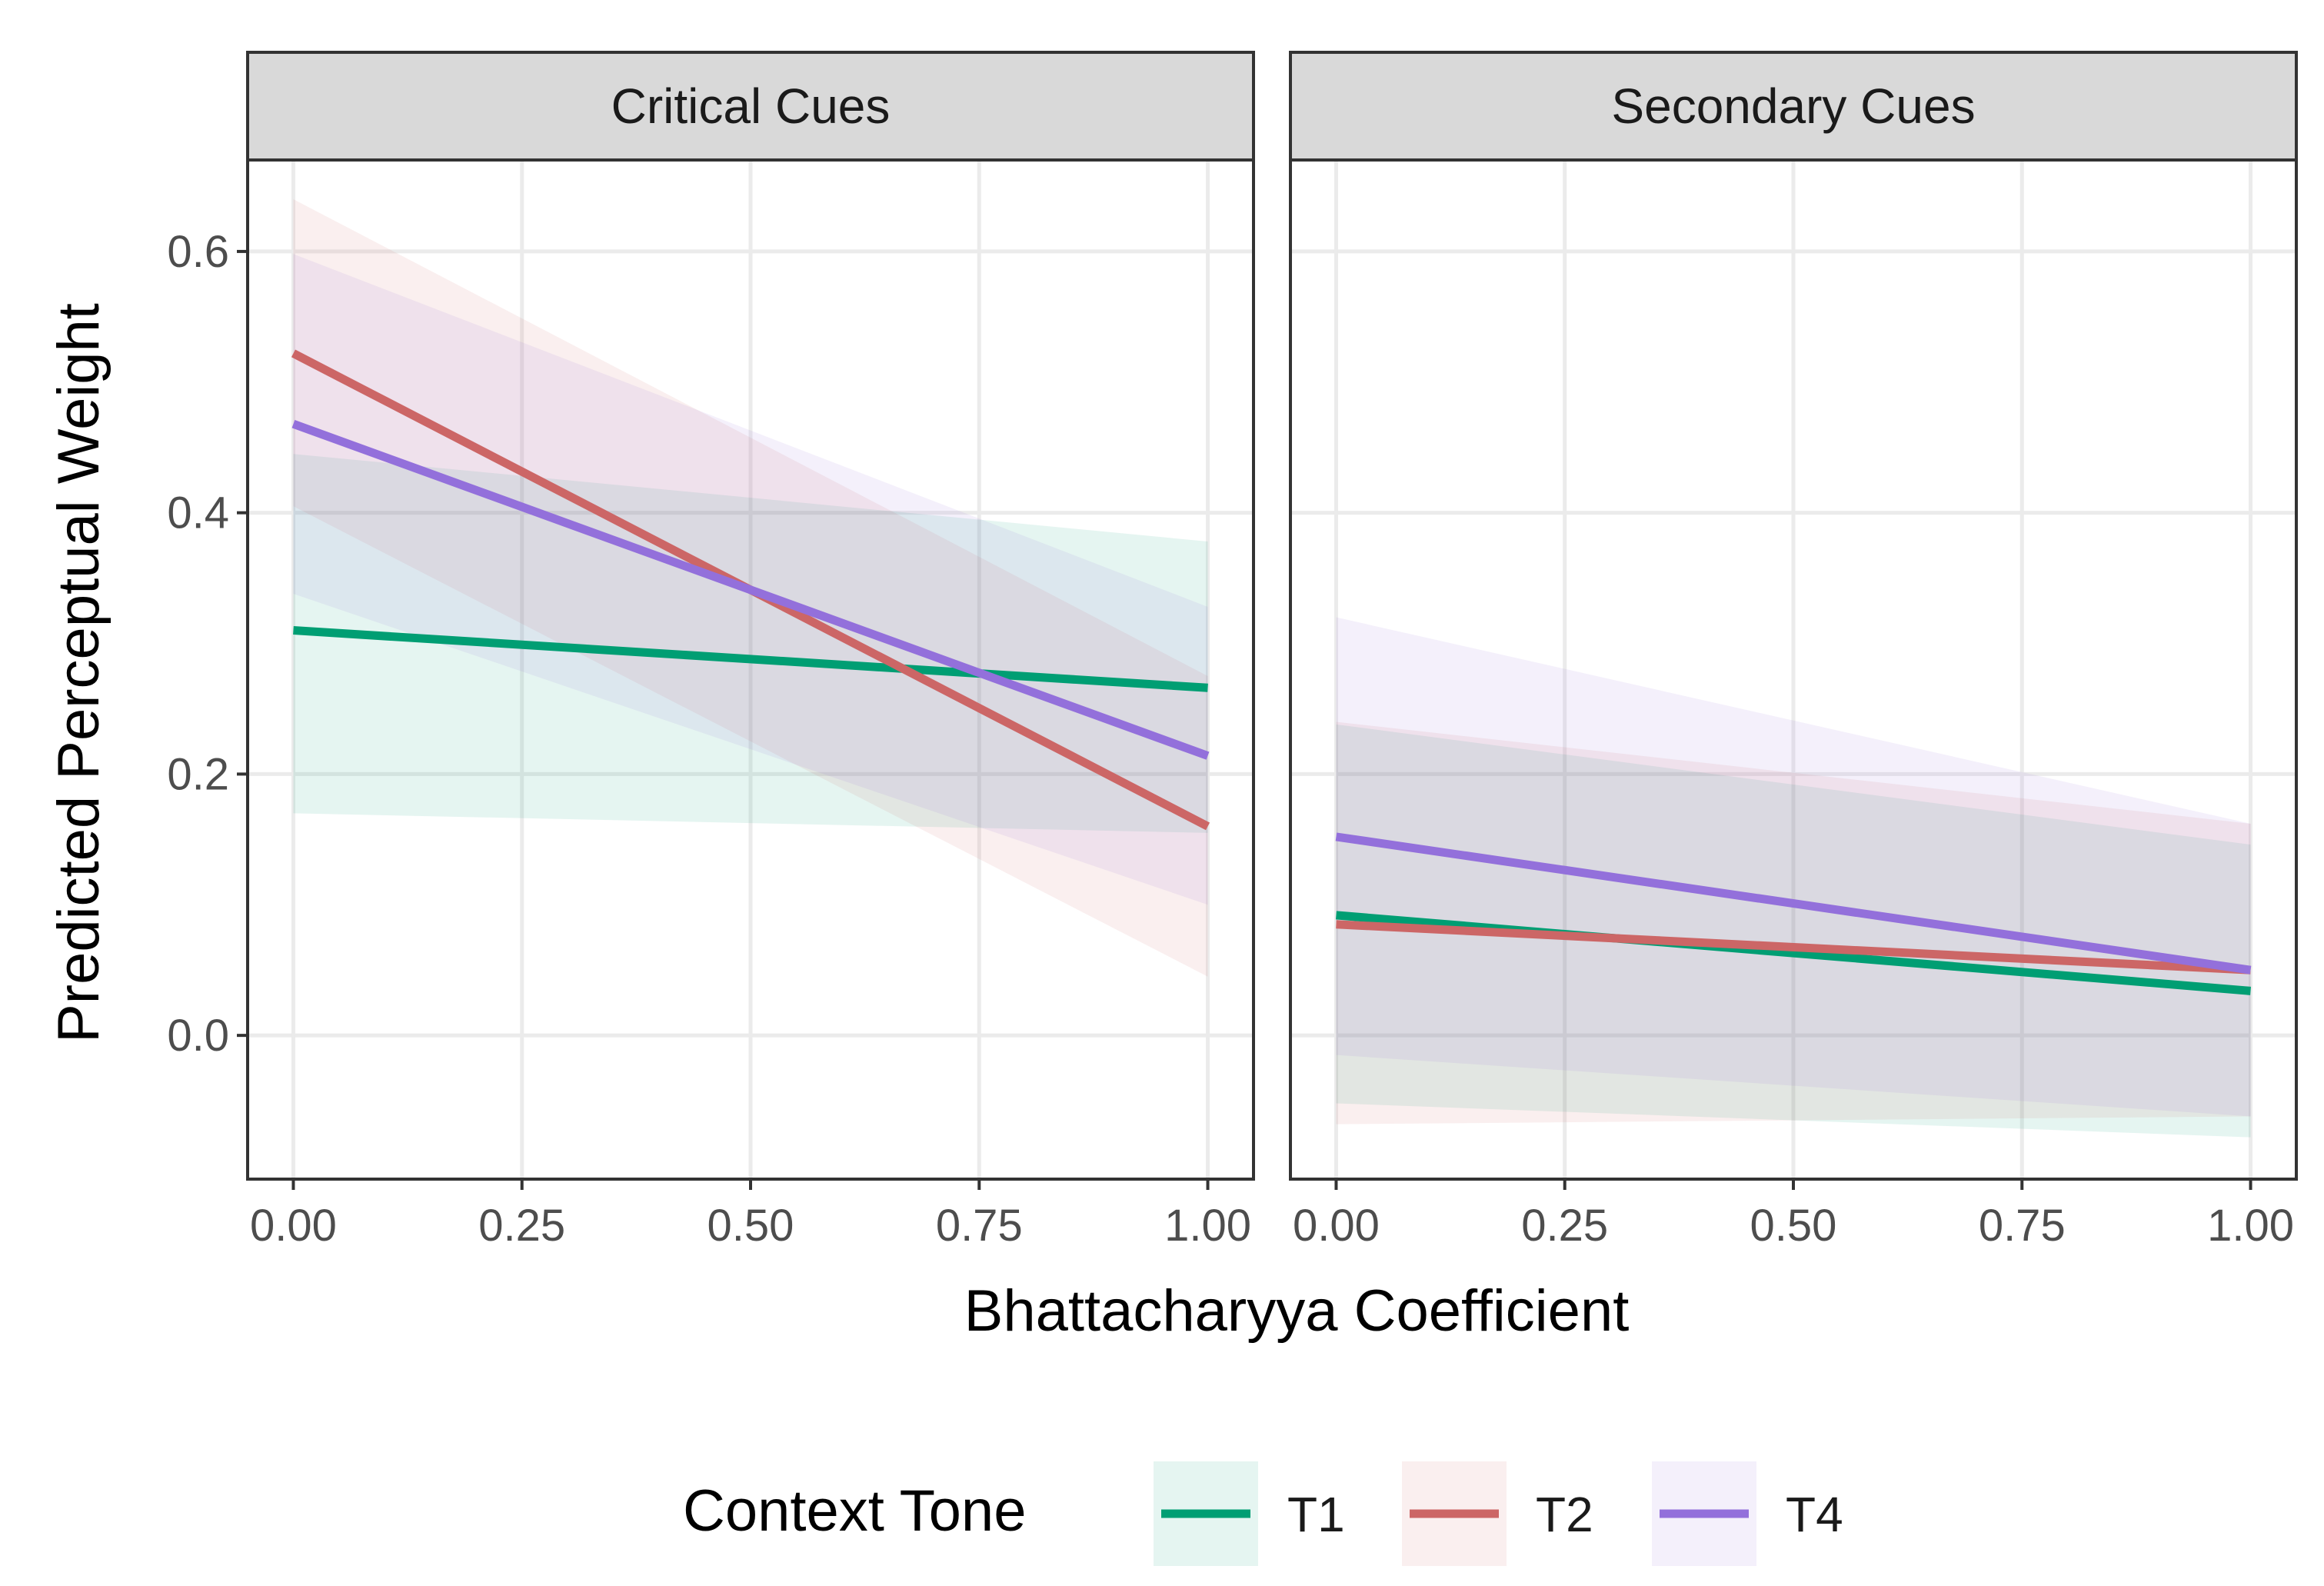  What do you see at coordinates (1497, 1513) in the screenshot?
I see `legend-item-t2: T2` at bounding box center [1497, 1513].